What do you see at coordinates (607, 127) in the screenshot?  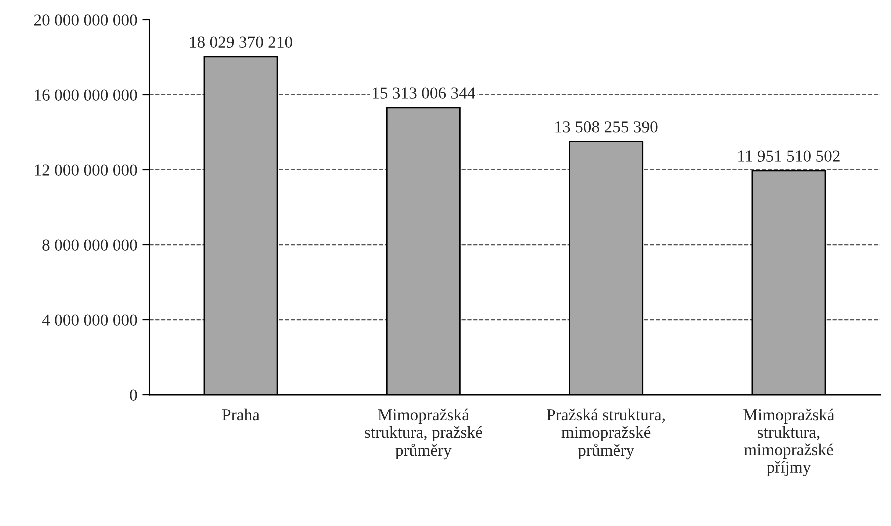 I see `data-label: 13 508 255 390` at bounding box center [607, 127].